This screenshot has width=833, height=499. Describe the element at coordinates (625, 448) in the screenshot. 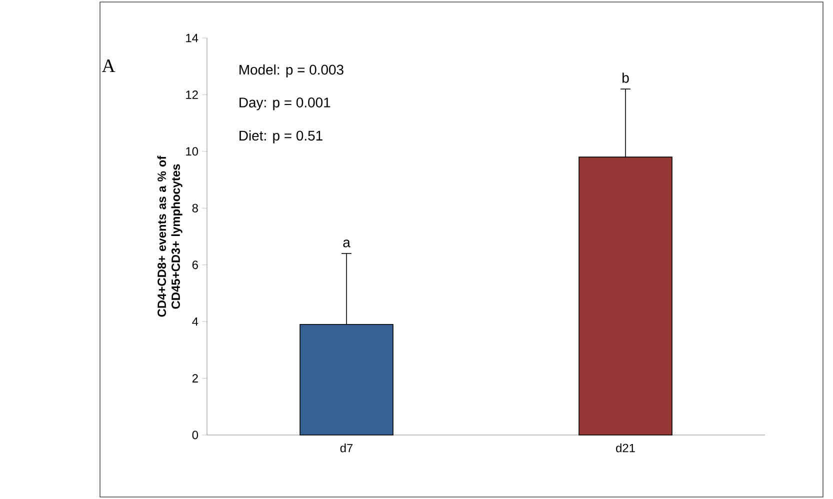

I see `x-tick-label: d21` at that location.